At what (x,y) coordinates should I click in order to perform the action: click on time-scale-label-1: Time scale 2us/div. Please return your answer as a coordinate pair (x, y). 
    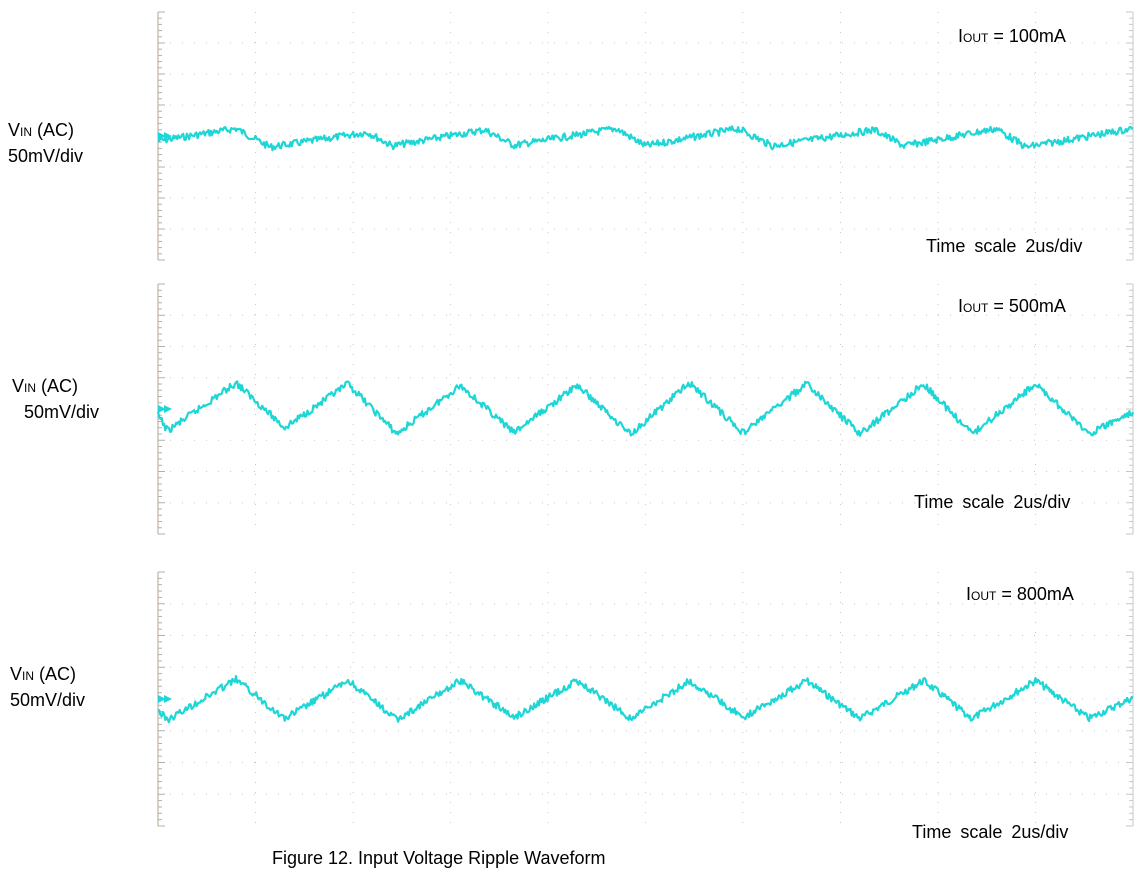
    Looking at the image, I should click on (1004, 246).